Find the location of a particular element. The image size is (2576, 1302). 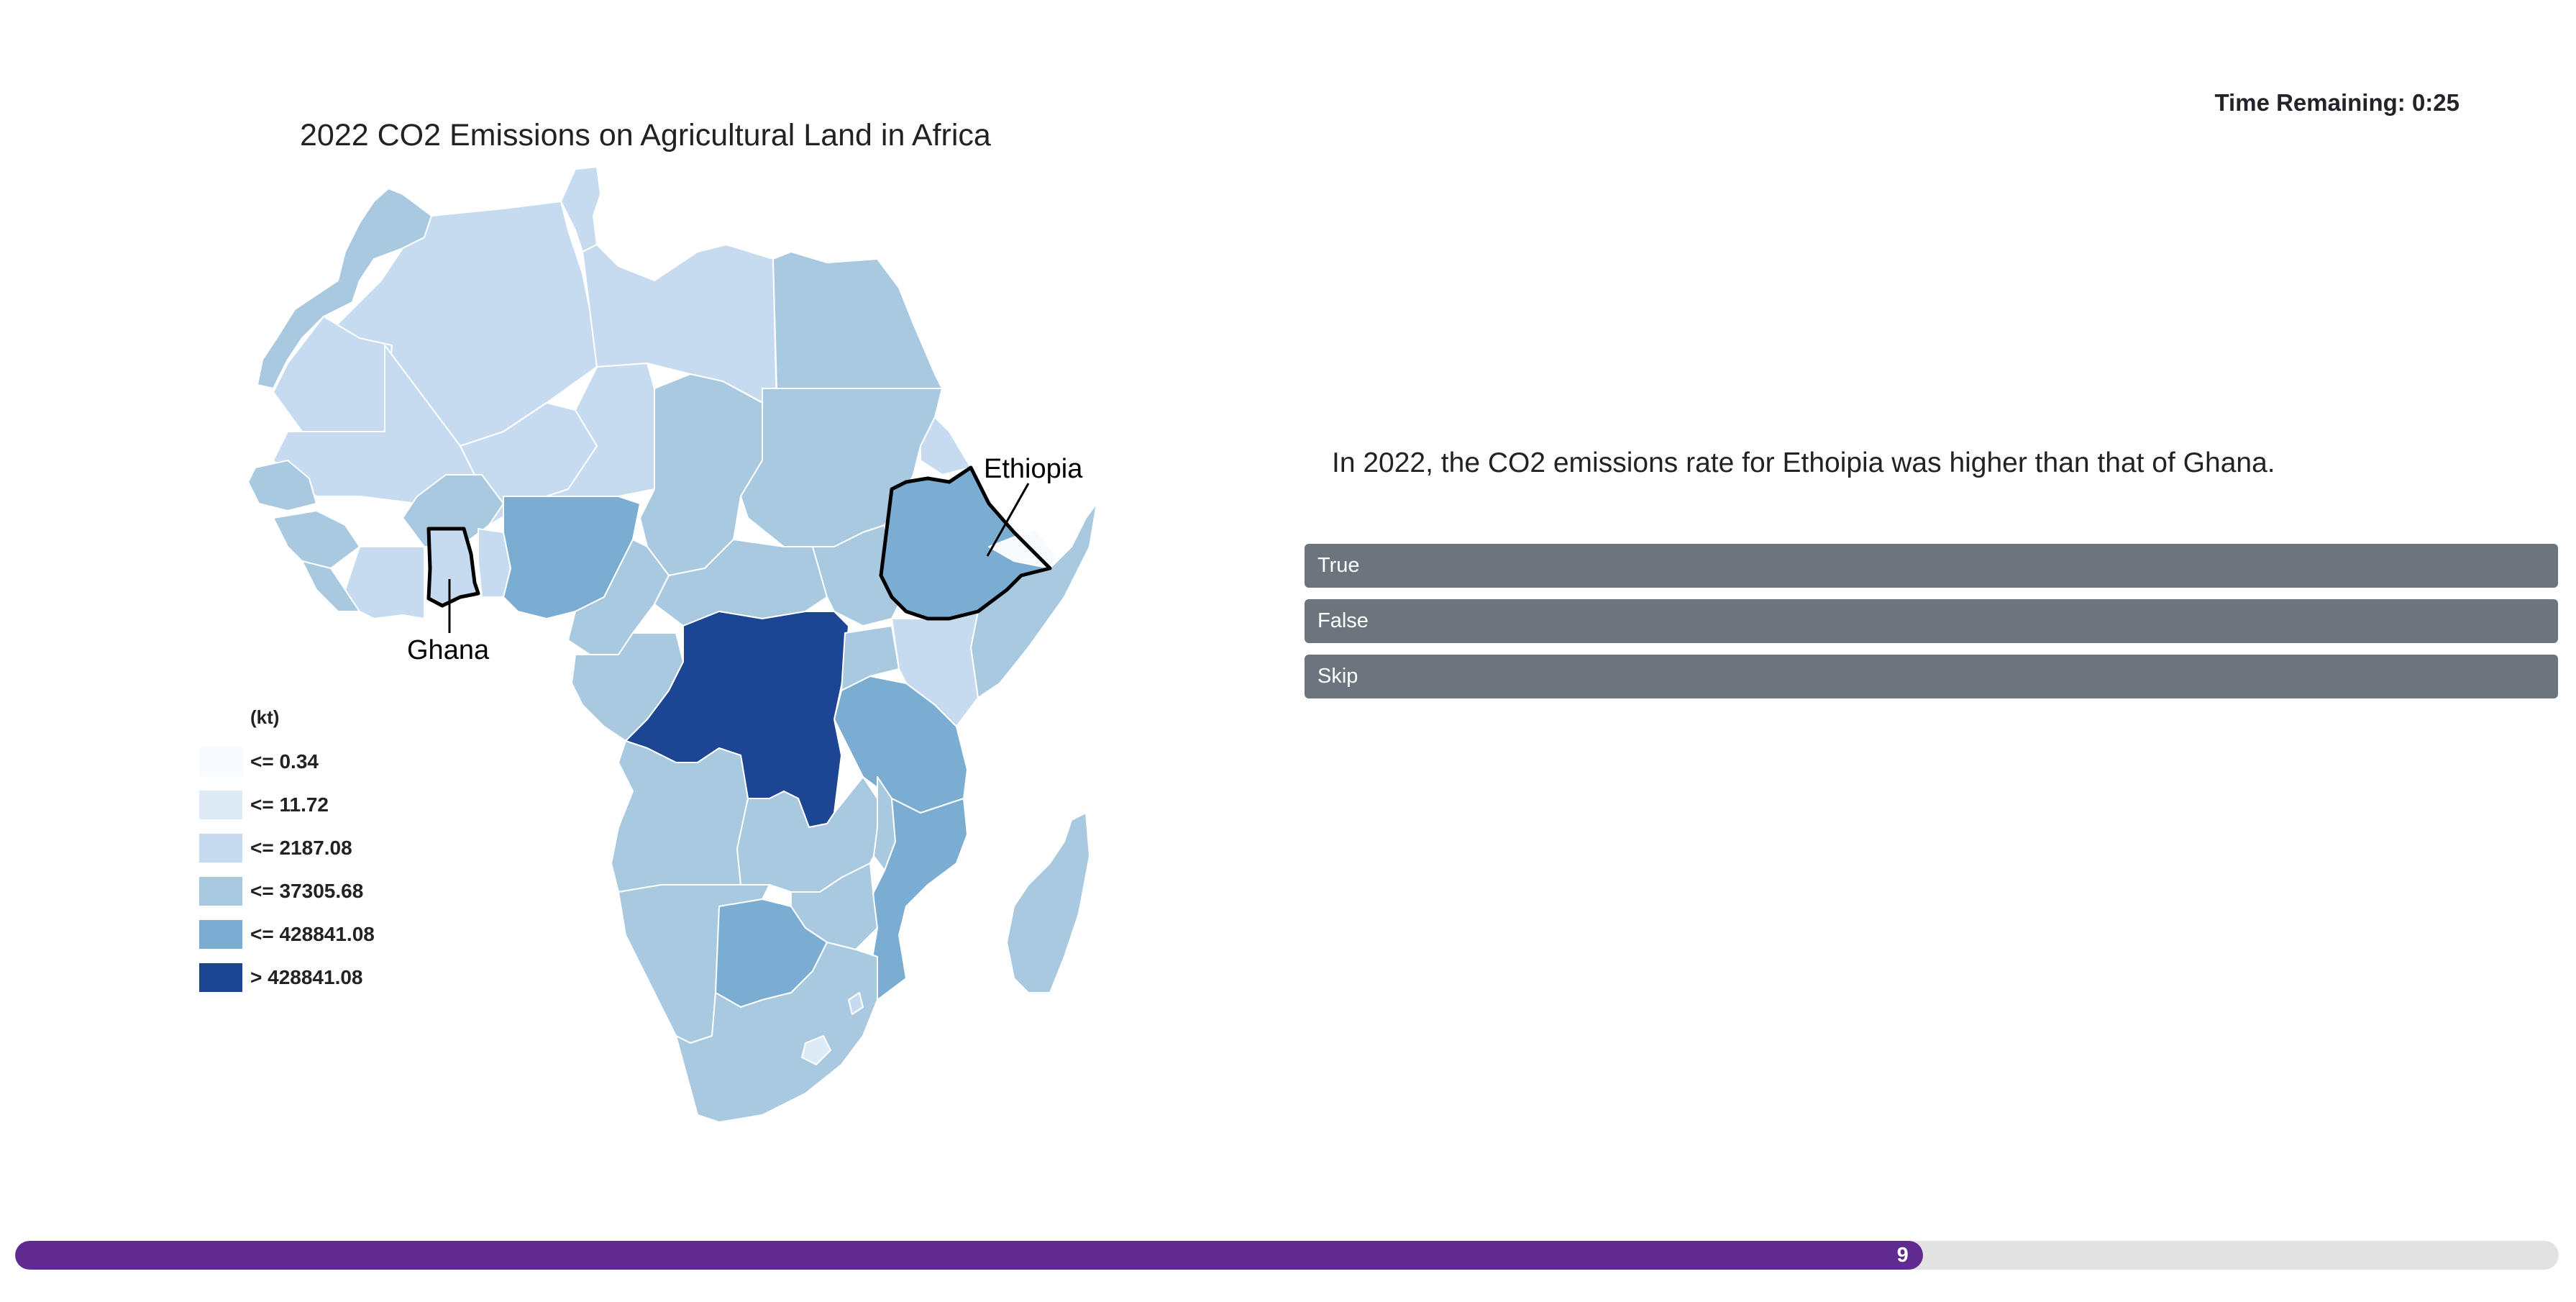

time-remaining: Time Remaining: 0:25 is located at coordinates (2337, 102).